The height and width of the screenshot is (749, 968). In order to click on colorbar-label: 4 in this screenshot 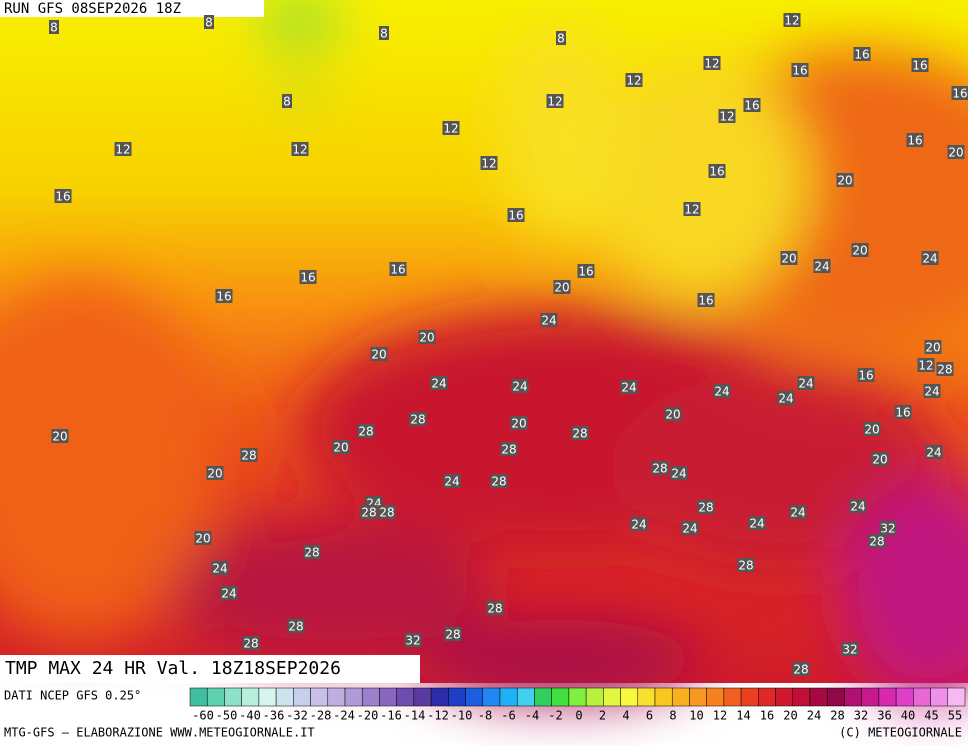, I will do `click(625, 716)`.